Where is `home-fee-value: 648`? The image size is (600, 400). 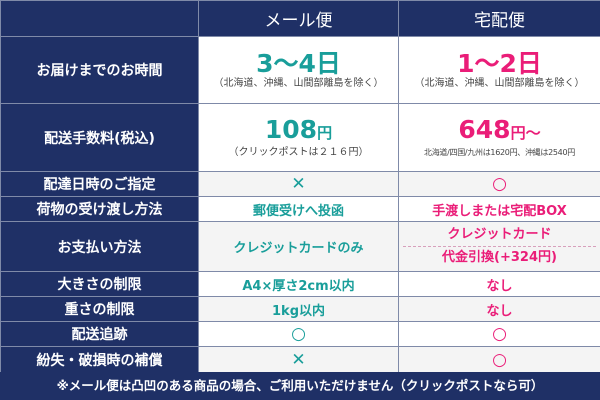 home-fee-value: 648 is located at coordinates (484, 129).